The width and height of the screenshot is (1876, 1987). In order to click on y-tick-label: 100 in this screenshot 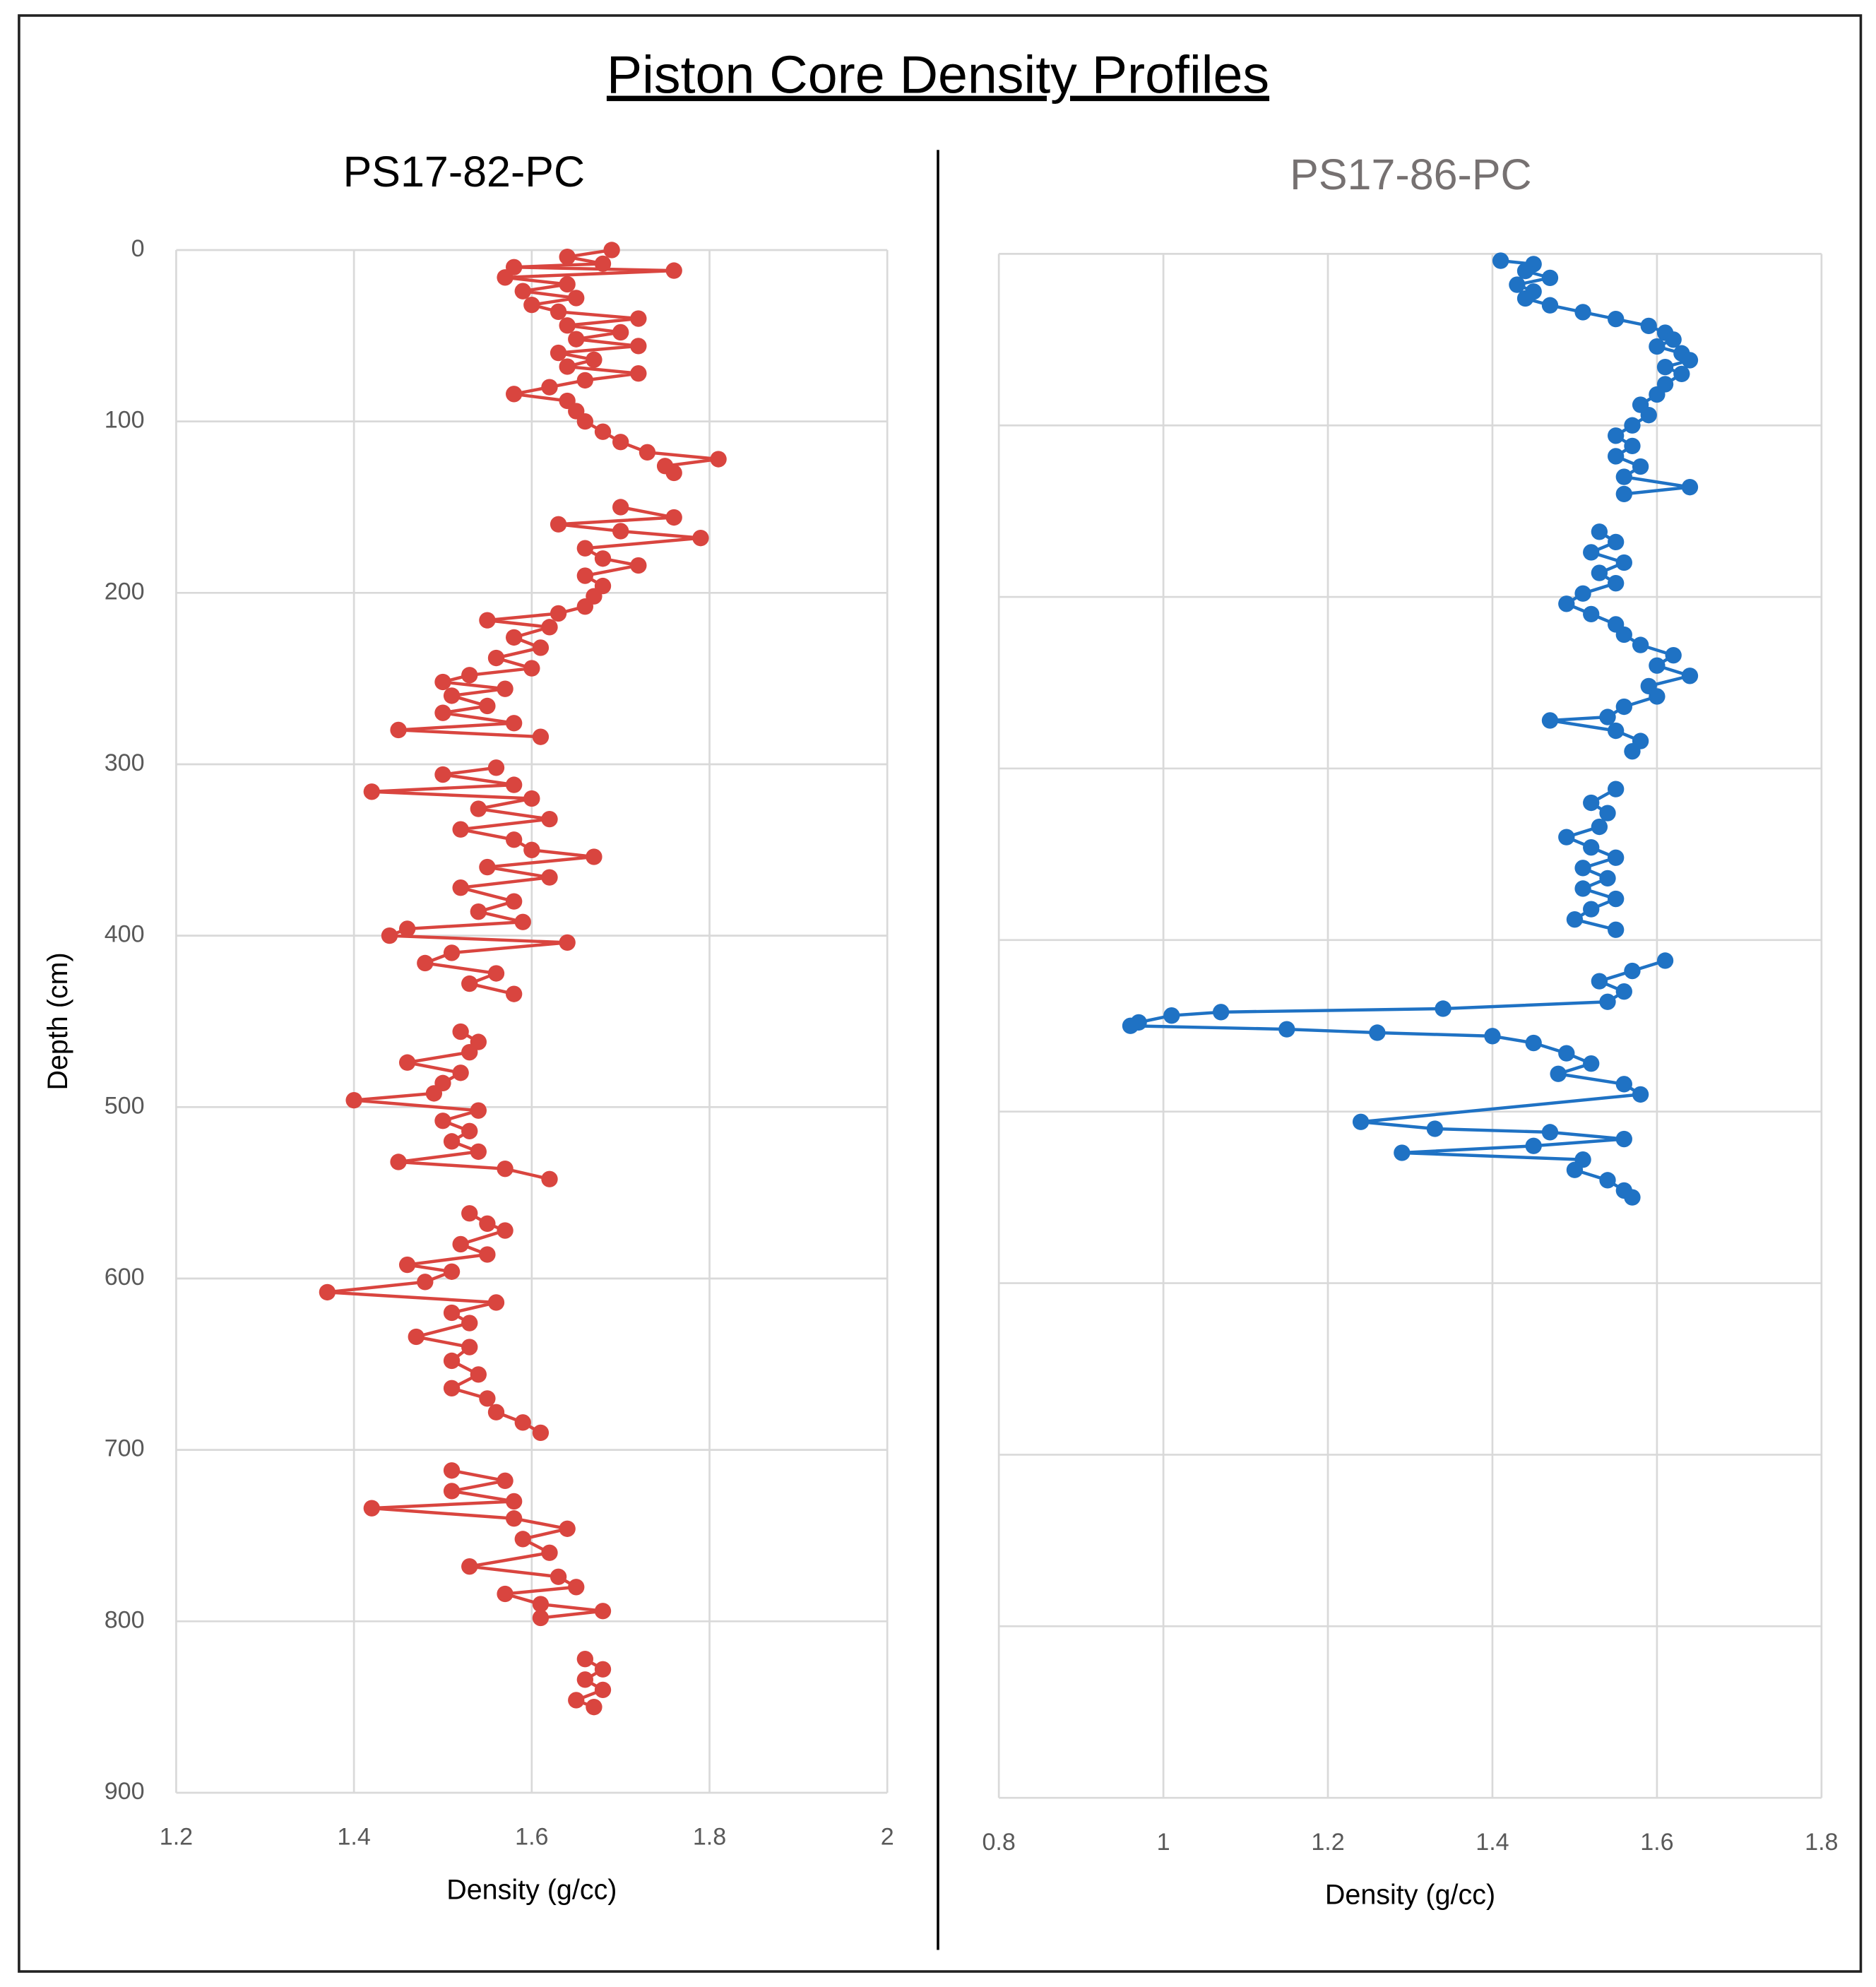, I will do `click(125, 420)`.